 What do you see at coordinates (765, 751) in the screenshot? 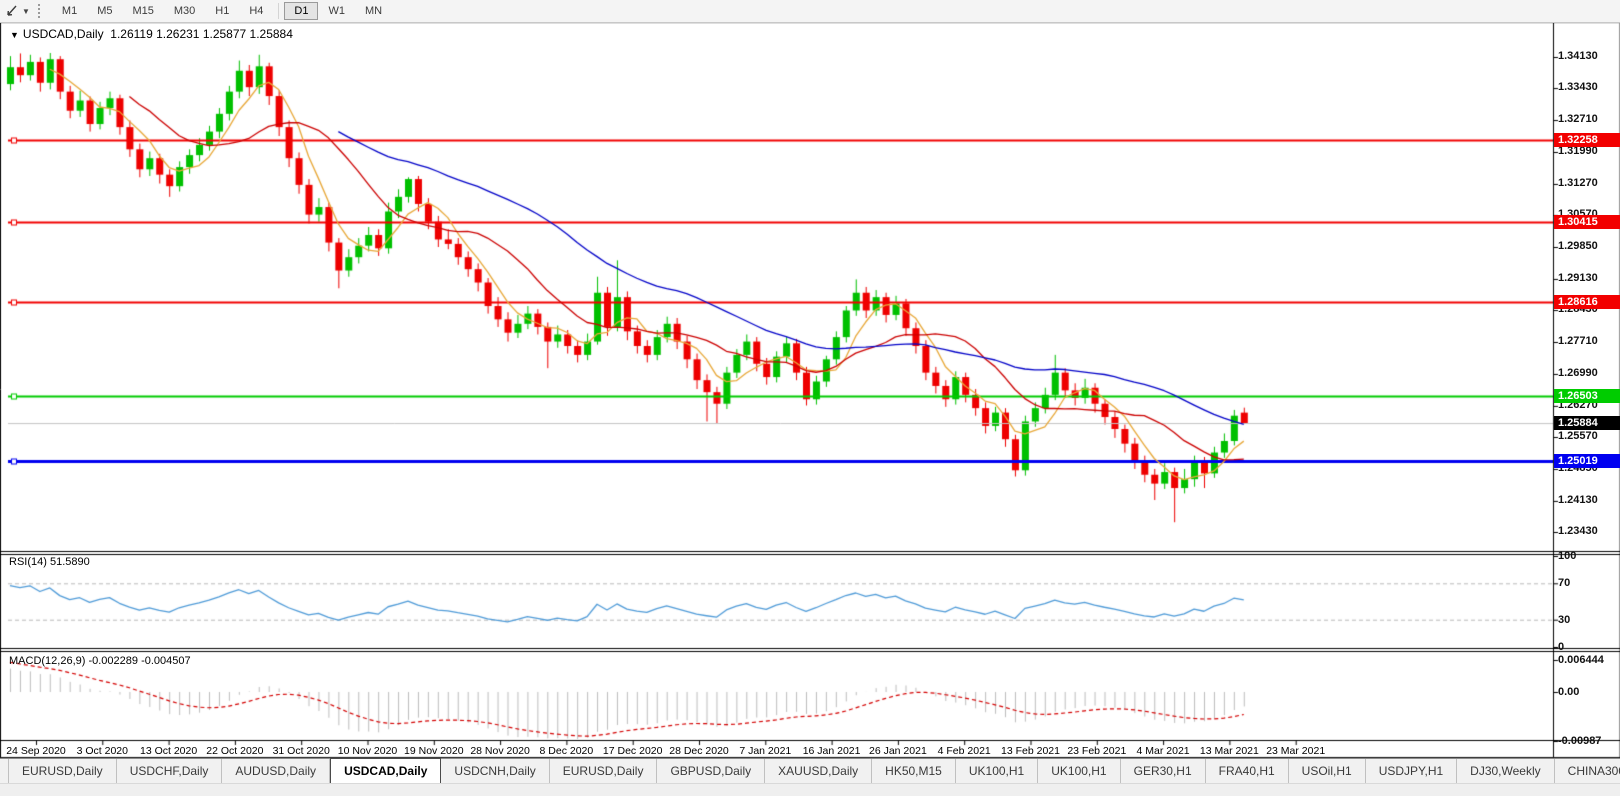
I see `date-axis-label: 7 Jan 2021` at bounding box center [765, 751].